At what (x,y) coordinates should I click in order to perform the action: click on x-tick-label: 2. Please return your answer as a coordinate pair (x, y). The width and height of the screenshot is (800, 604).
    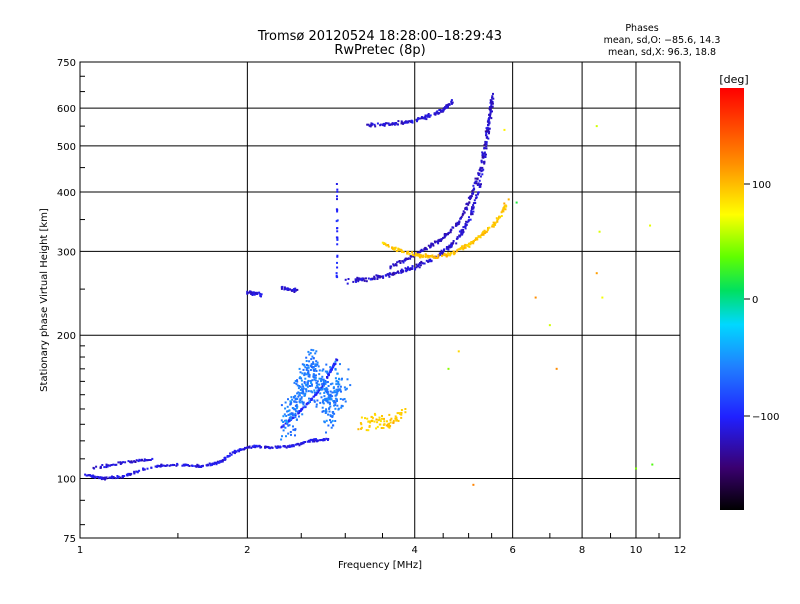
    Looking at the image, I should click on (247, 550).